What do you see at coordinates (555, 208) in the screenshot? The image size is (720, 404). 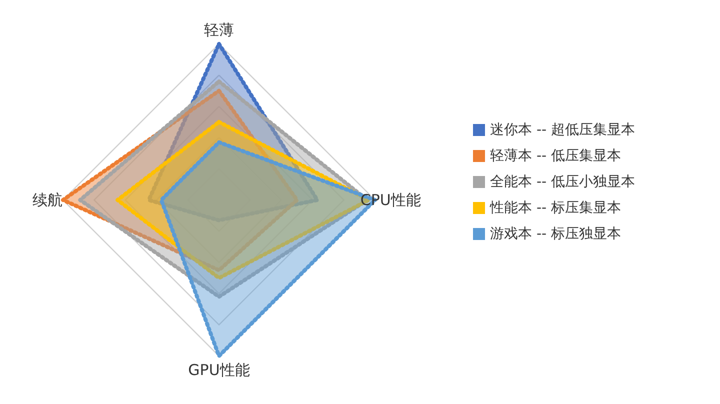 I see `legend-label: 性能本 -- 标压集显本` at bounding box center [555, 208].